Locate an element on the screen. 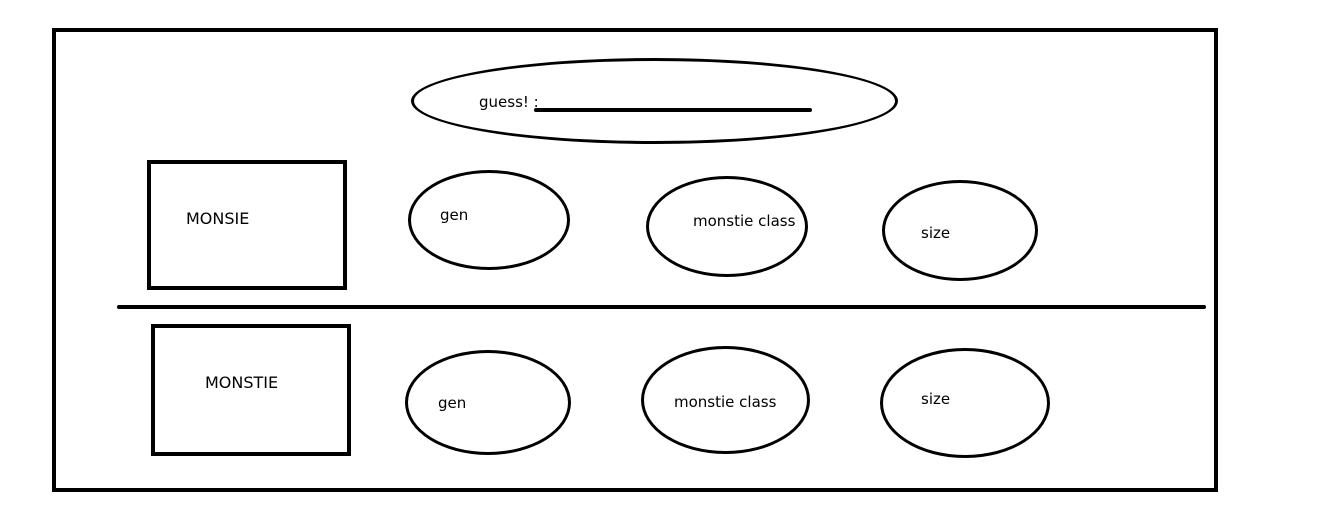 This screenshot has height=532, width=1322. monster-name-1: MONSIE is located at coordinates (218, 218).